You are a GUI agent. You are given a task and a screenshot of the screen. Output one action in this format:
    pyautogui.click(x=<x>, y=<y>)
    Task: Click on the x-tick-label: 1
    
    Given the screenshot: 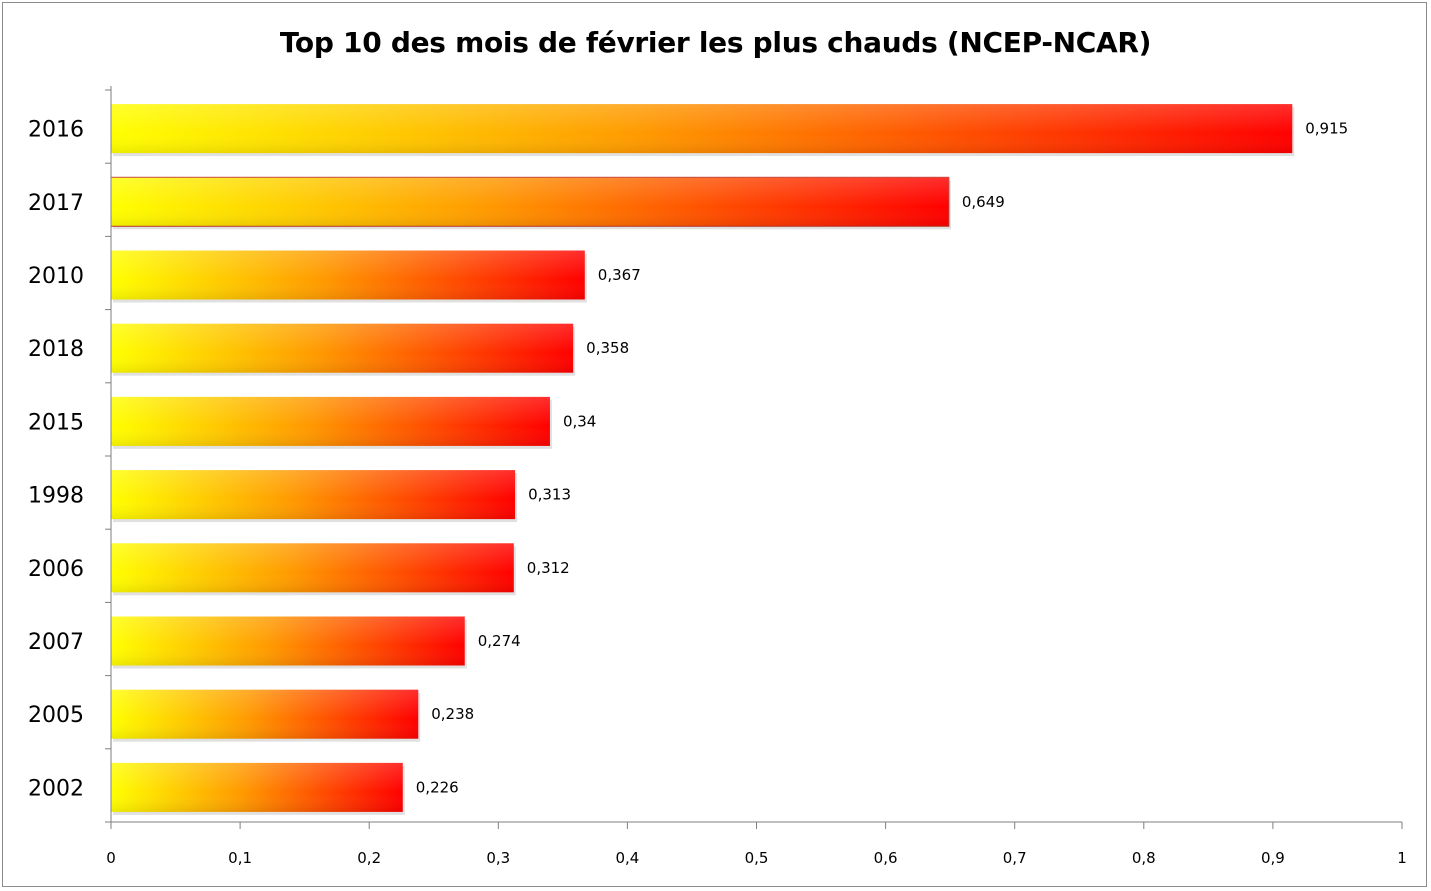 What is the action you would take?
    pyautogui.click(x=1402, y=858)
    